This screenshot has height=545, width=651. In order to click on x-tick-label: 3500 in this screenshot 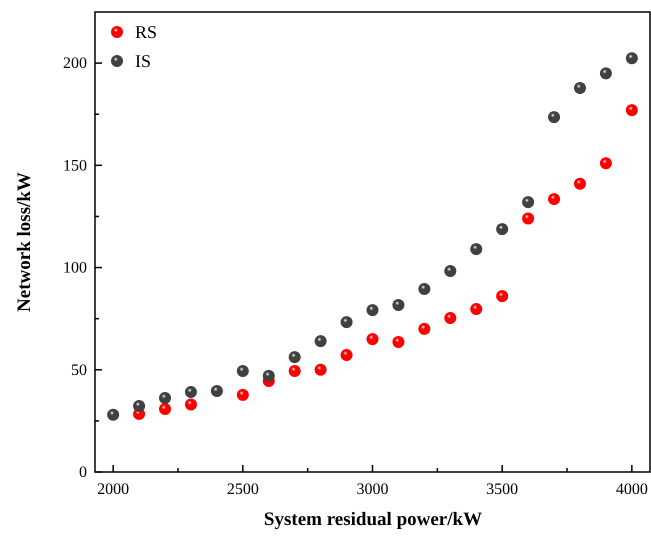, I will do `click(502, 489)`.